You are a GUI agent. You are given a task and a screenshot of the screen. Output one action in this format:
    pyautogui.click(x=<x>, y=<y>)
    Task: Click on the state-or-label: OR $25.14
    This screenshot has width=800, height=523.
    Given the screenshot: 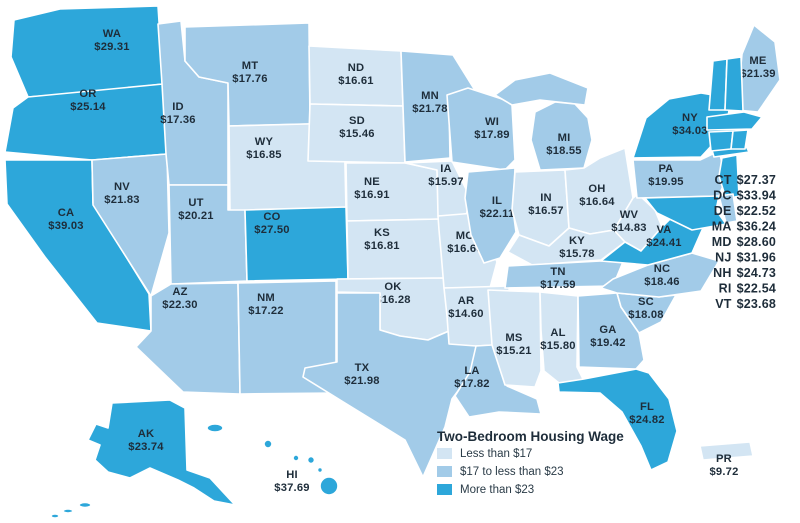 What is the action you would take?
    pyautogui.click(x=88, y=100)
    